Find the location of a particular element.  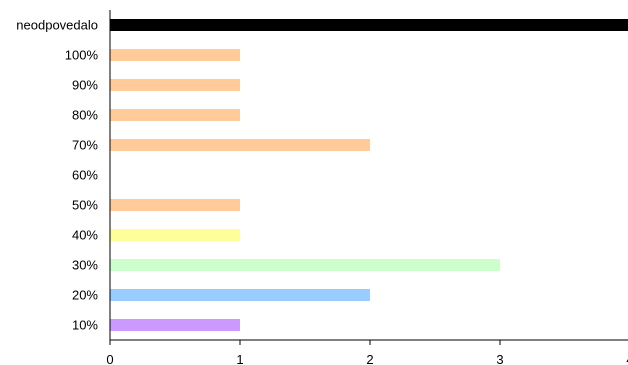

bar-20-pct is located at coordinates (240, 295).